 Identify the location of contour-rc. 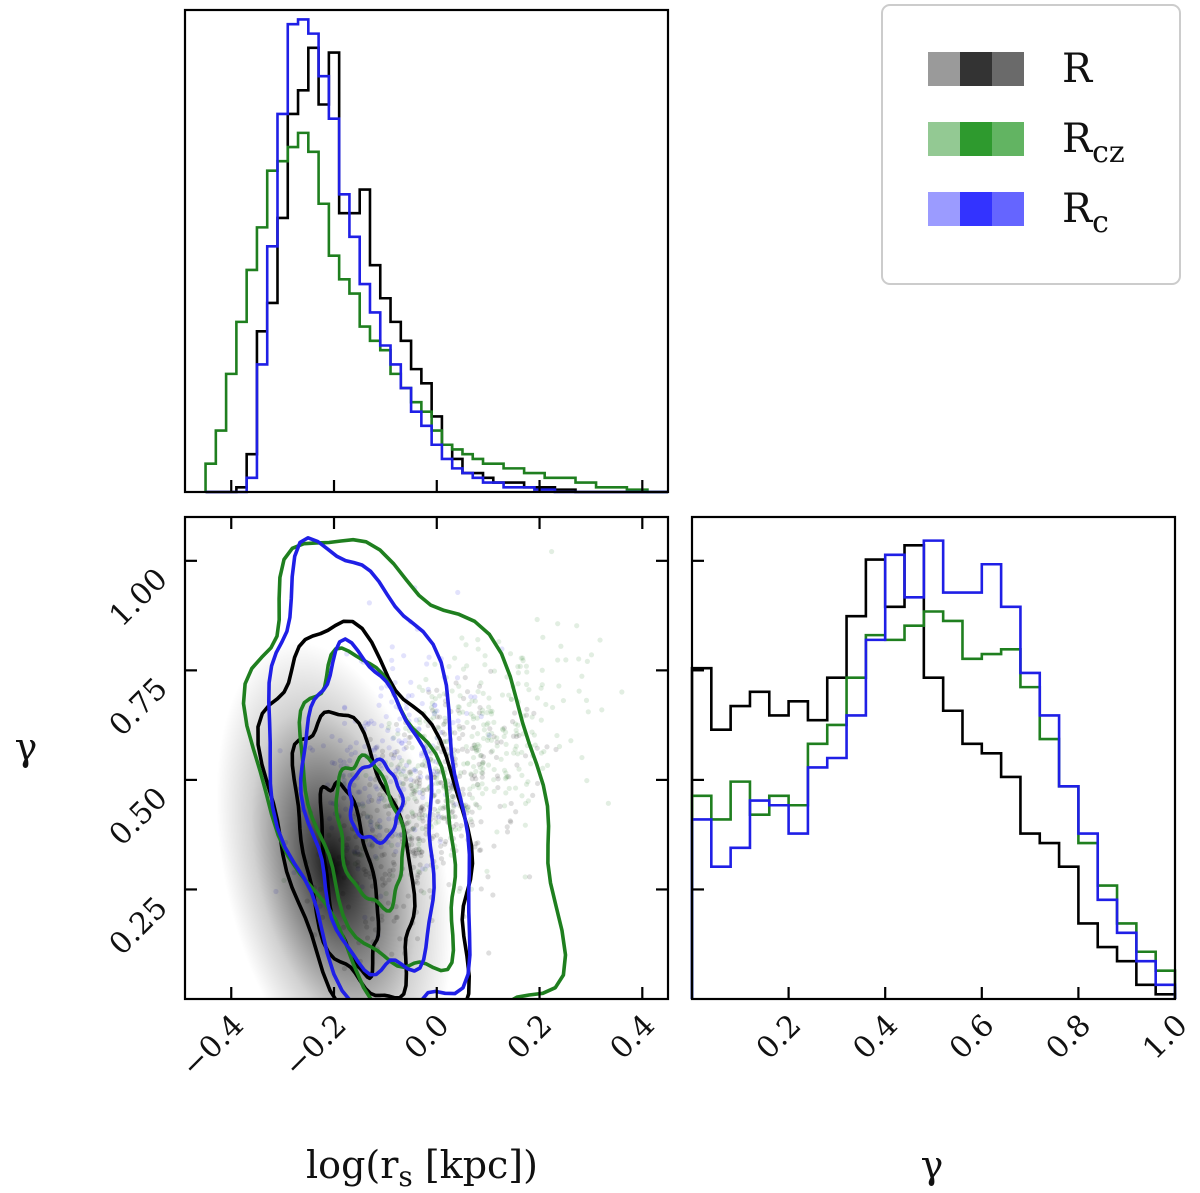
(376, 801).